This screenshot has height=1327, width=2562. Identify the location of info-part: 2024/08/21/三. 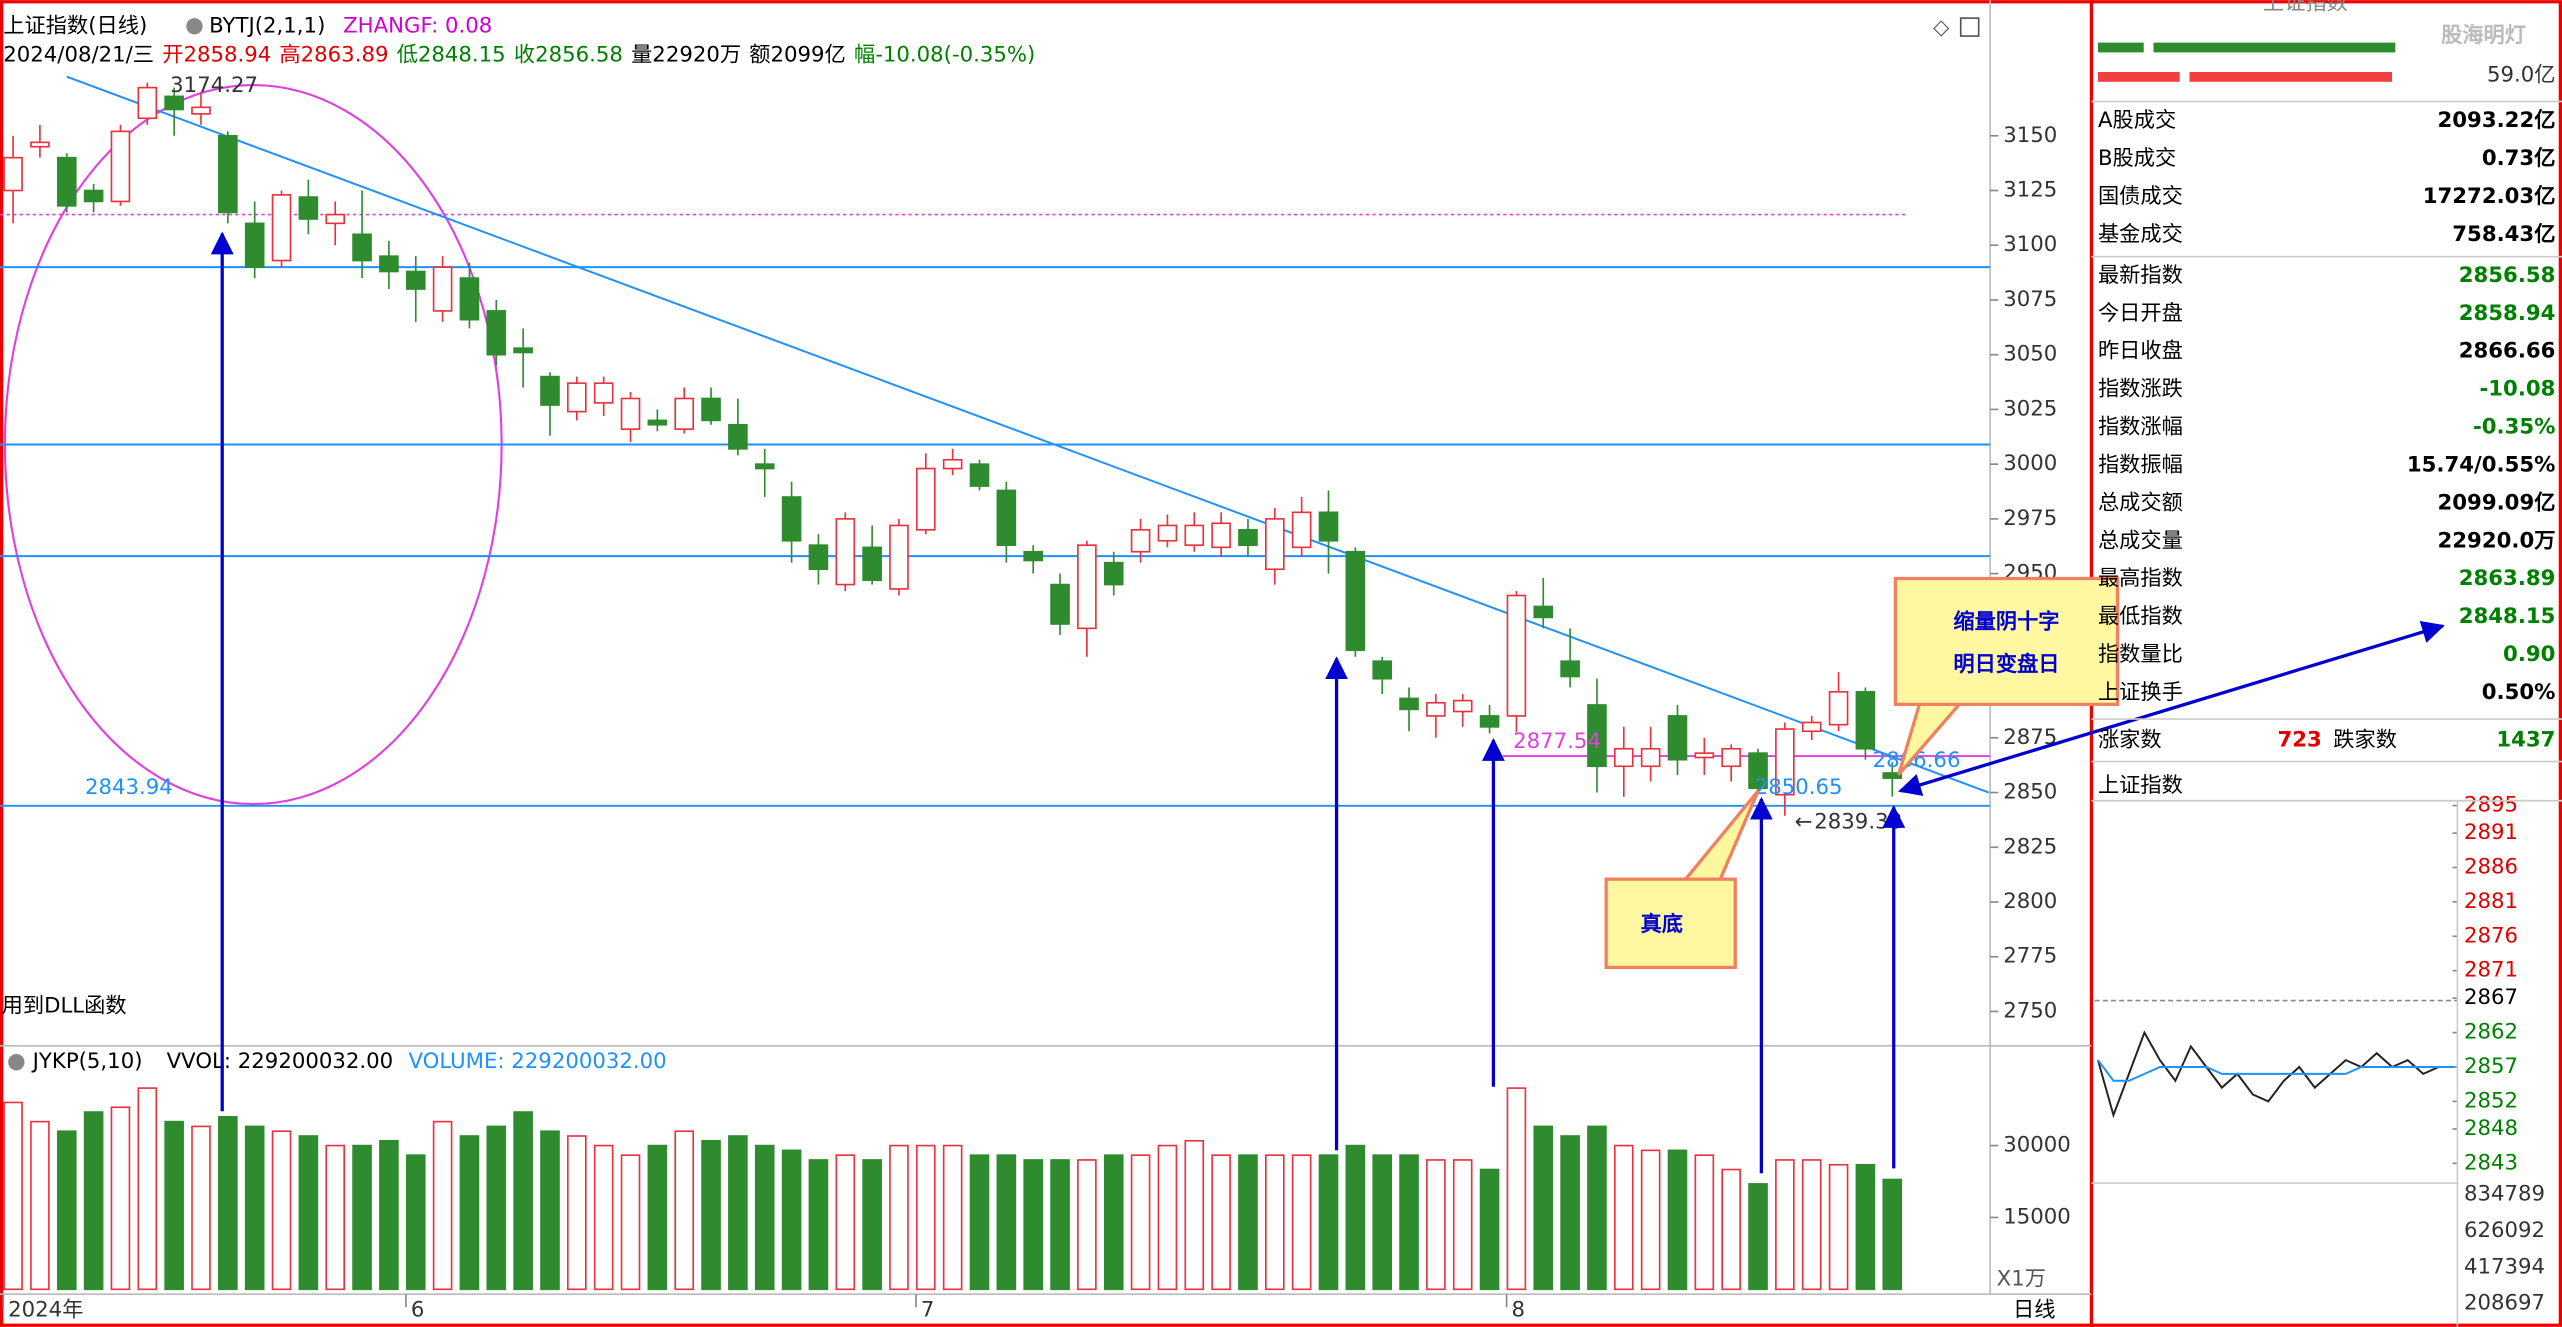
(78, 55).